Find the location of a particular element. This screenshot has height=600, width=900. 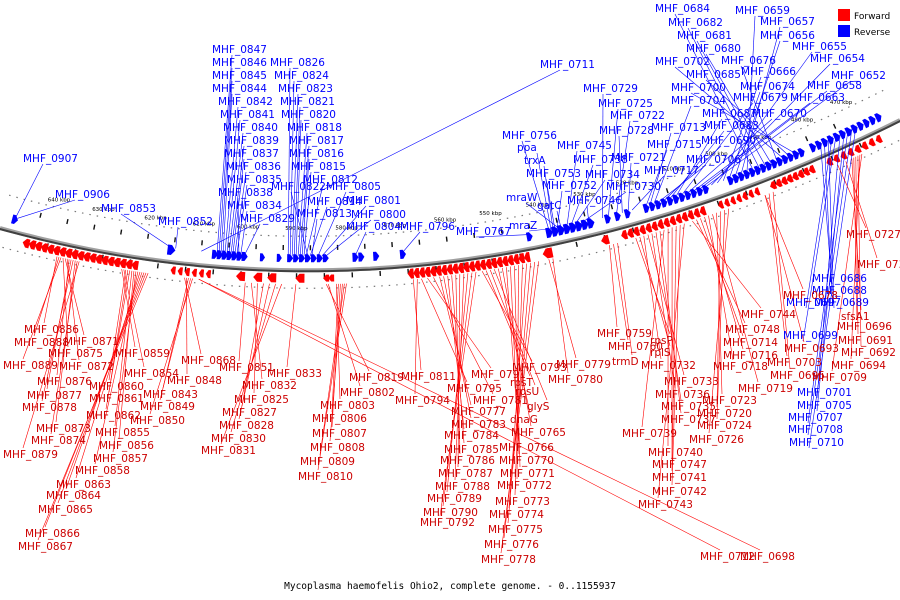

reverse-gene-label: MHF_0838 is located at coordinates (245, 193).